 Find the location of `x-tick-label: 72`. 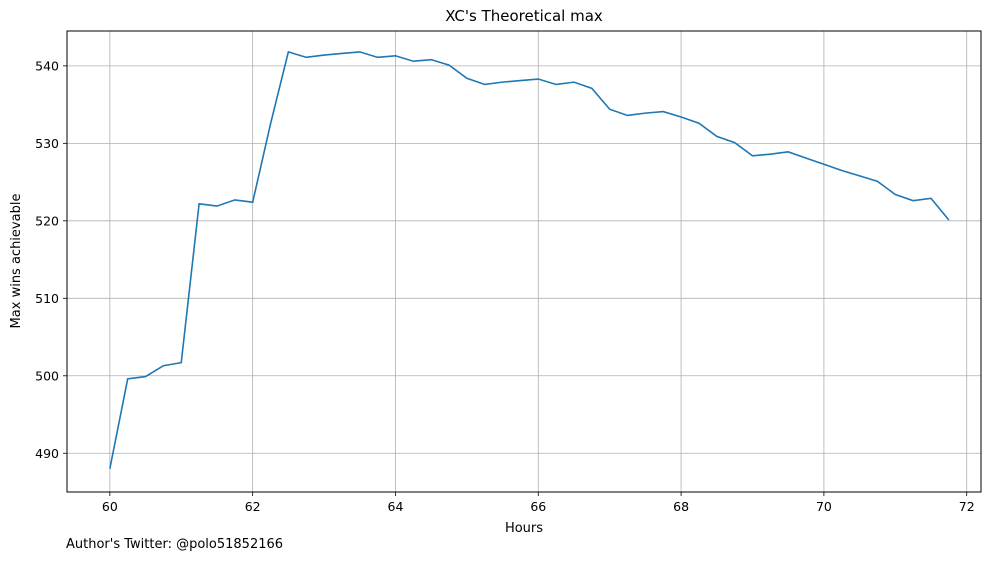

x-tick-label: 72 is located at coordinates (967, 506).